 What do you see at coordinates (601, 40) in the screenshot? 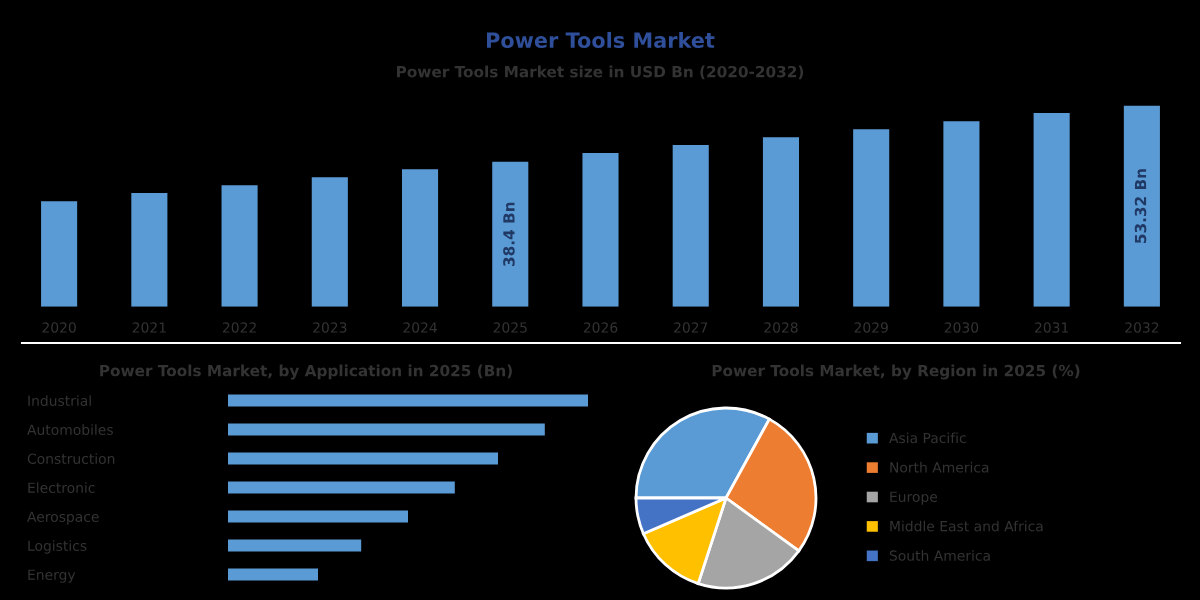
I see `chart-title: Power Tools Market` at bounding box center [601, 40].